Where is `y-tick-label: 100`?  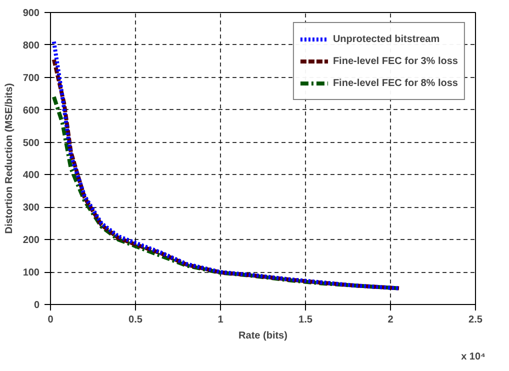
y-tick-label: 100 is located at coordinates (31, 273).